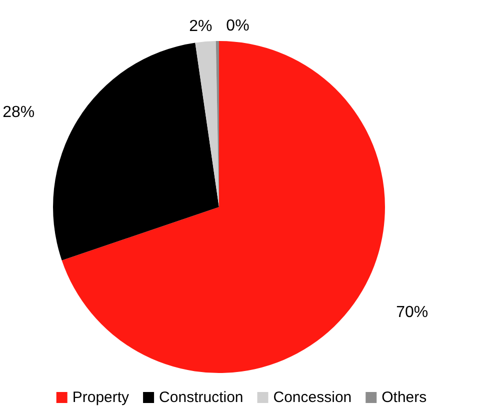  I want to click on data-label: 28%, so click(18, 112).